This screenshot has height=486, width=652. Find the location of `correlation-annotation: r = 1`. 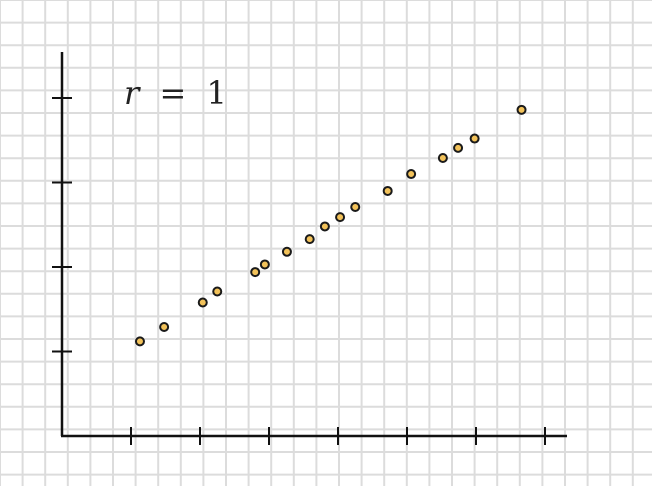

correlation-annotation: r = 1 is located at coordinates (175, 93).